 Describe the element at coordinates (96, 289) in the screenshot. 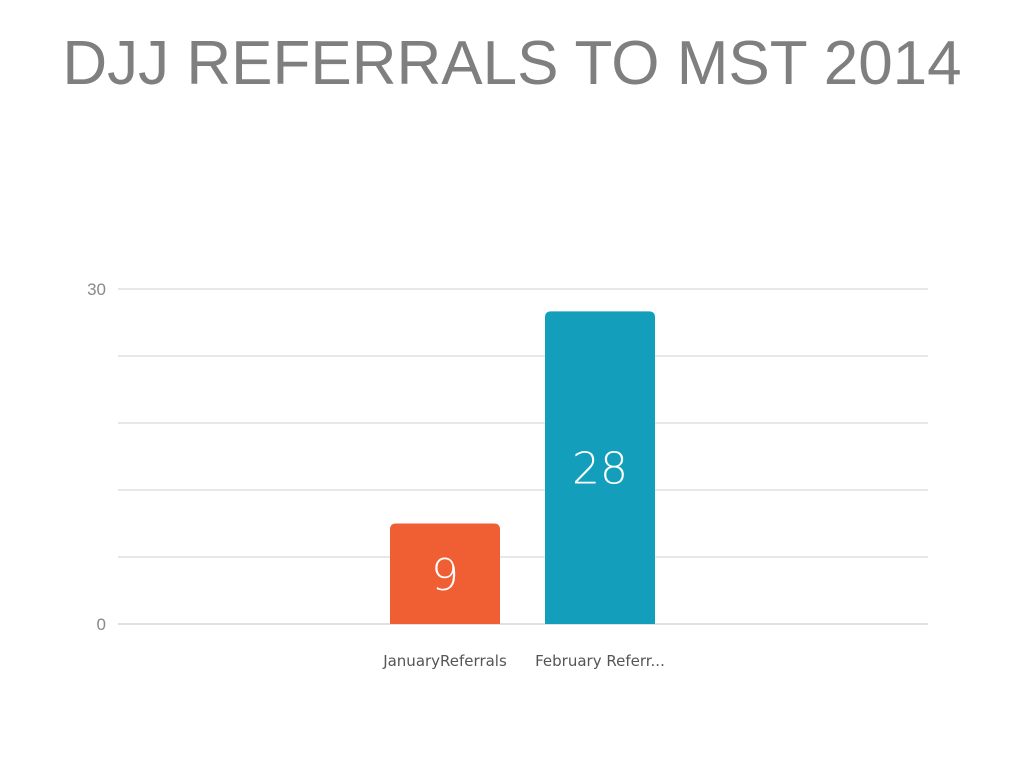

I see `y-tick-label: 30` at that location.